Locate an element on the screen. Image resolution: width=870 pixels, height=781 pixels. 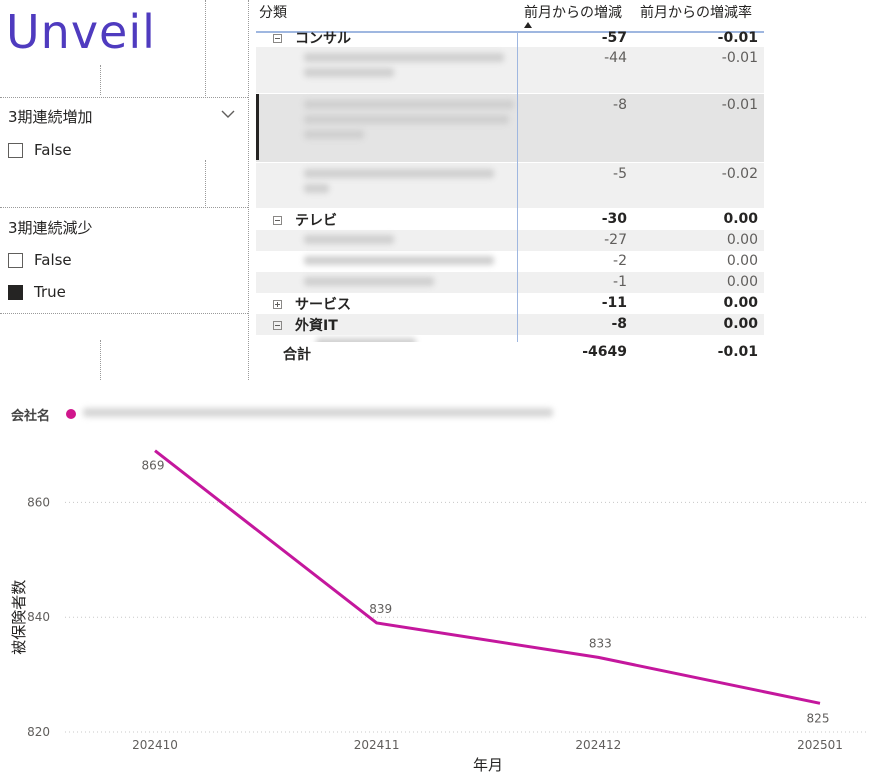
table-row: -1 0.00 is located at coordinates (510, 282).